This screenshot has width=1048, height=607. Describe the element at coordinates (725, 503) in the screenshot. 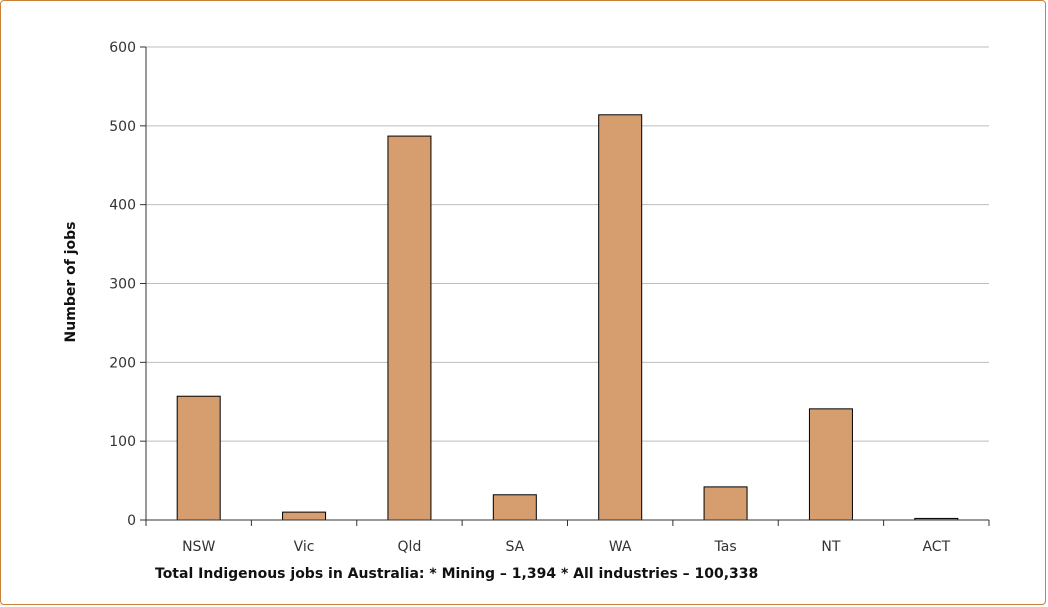

I see `bar-tas` at that location.